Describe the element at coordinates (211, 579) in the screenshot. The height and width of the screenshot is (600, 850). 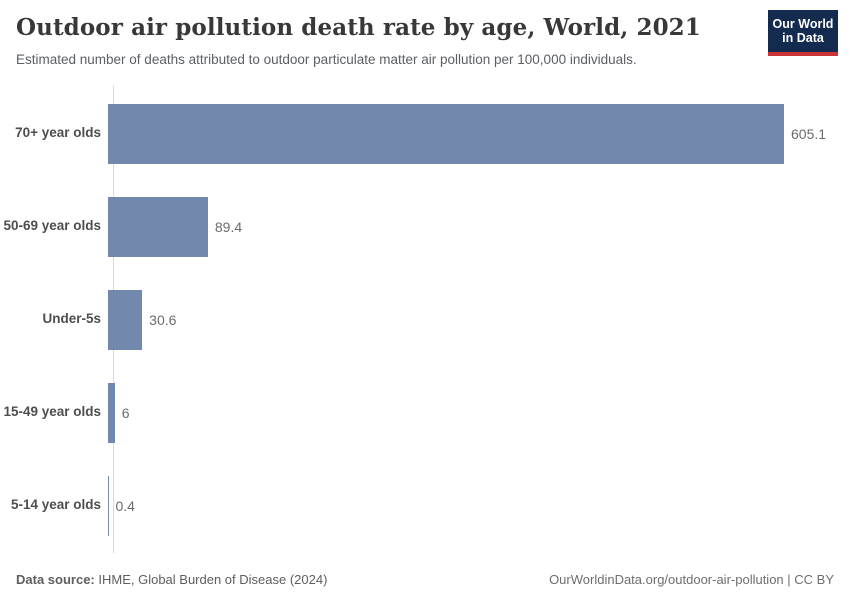
I see `data-source-text: IHME, Global Burden of Disease (2024)` at that location.